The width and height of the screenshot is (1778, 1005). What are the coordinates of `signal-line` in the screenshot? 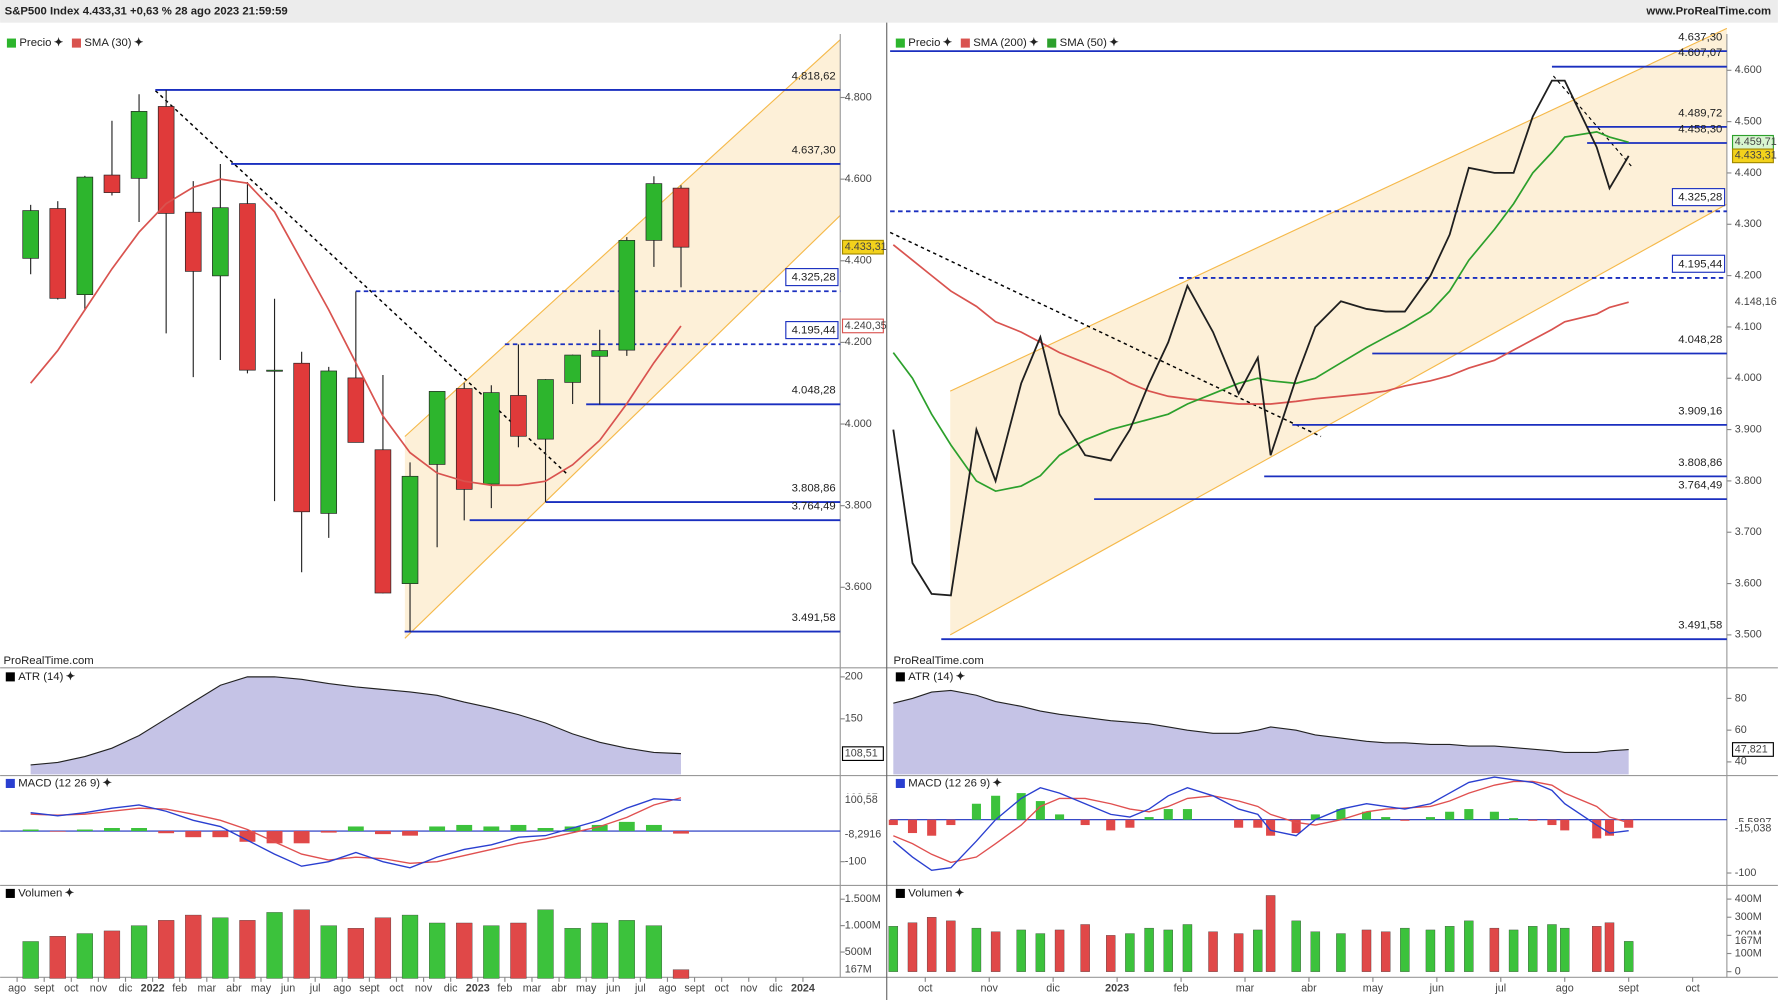 It's located at (356, 830).